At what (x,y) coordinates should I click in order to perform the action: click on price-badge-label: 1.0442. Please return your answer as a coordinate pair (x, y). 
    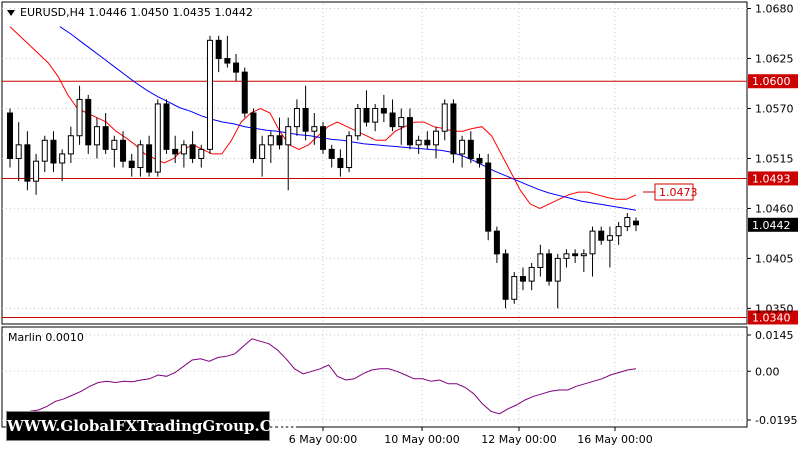
    Looking at the image, I should click on (771, 225).